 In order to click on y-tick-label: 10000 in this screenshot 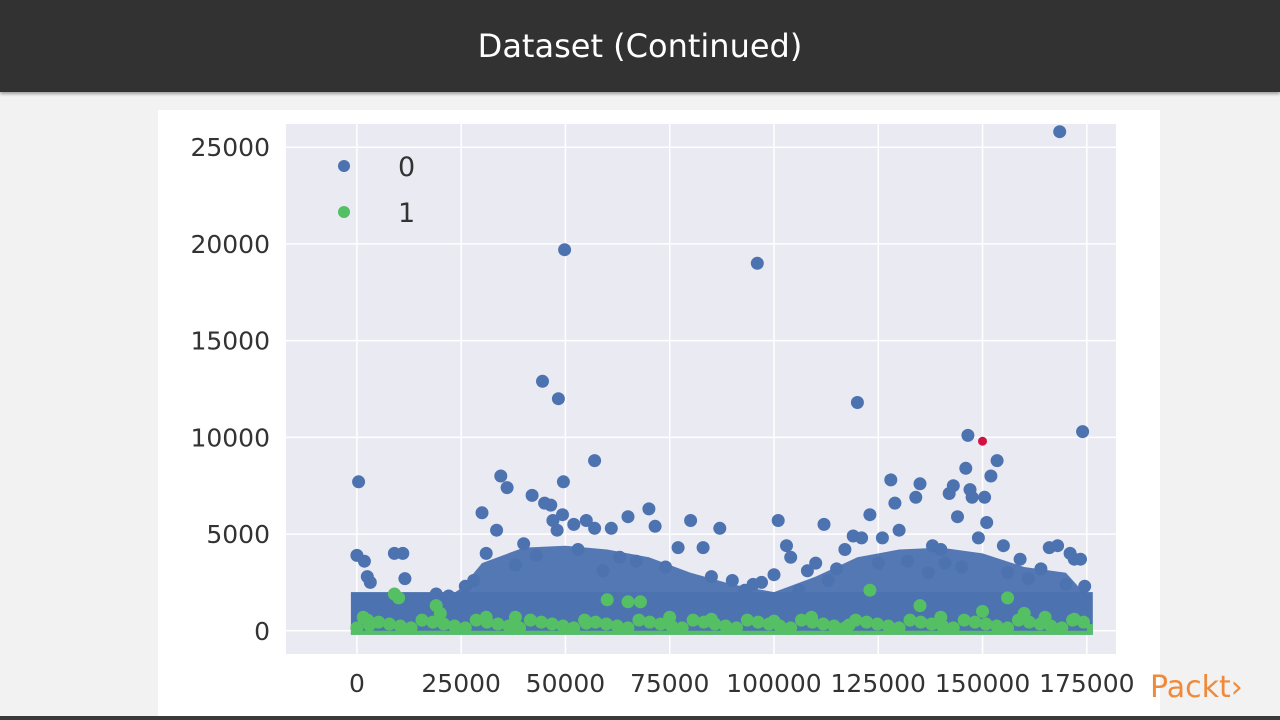, I will do `click(230, 437)`.